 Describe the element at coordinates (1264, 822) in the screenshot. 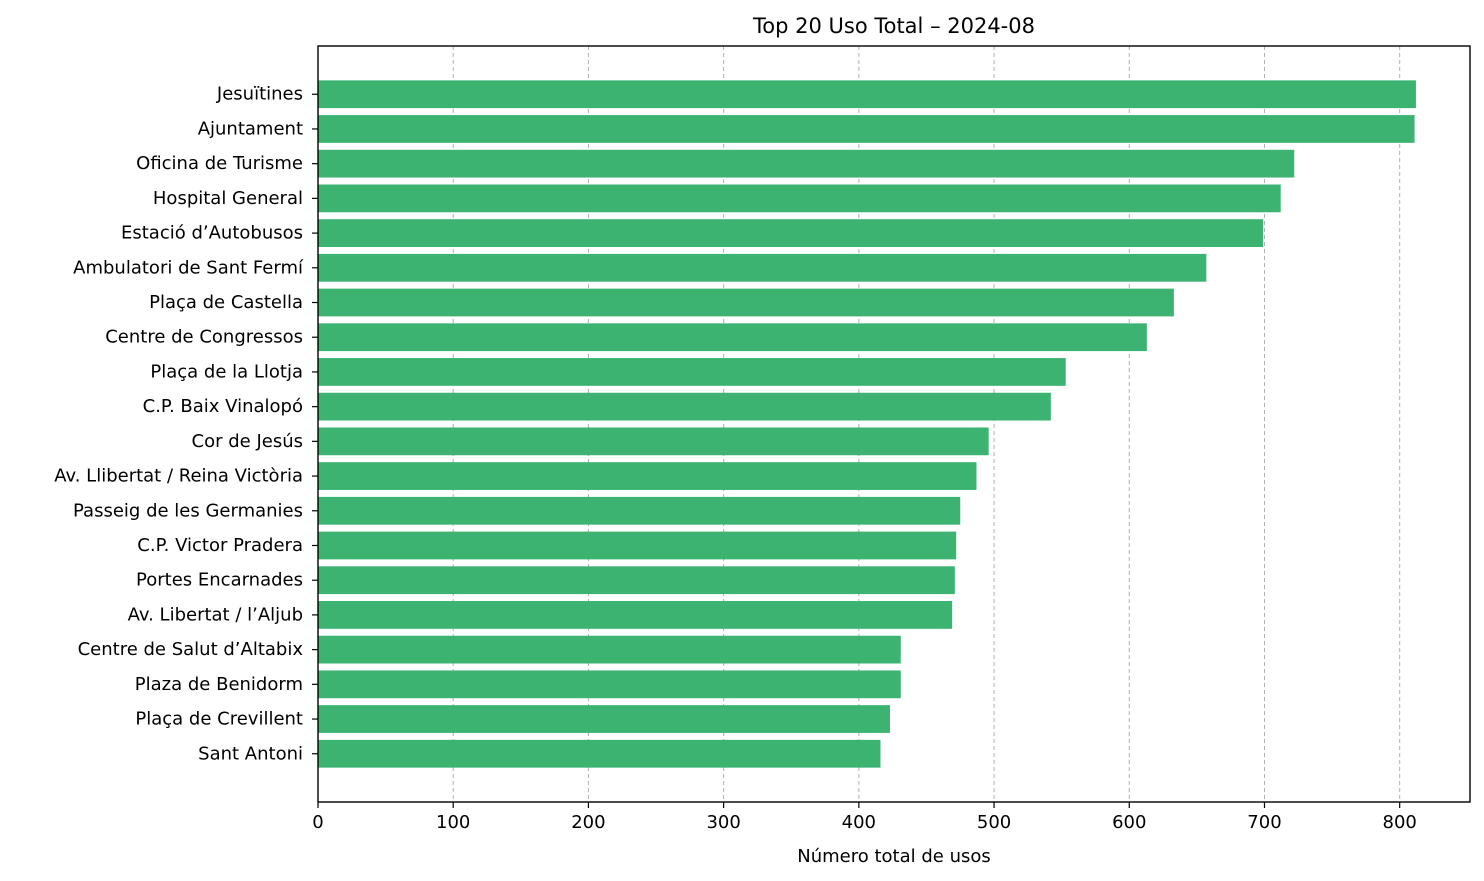

I see `x-tick-label: 700` at that location.